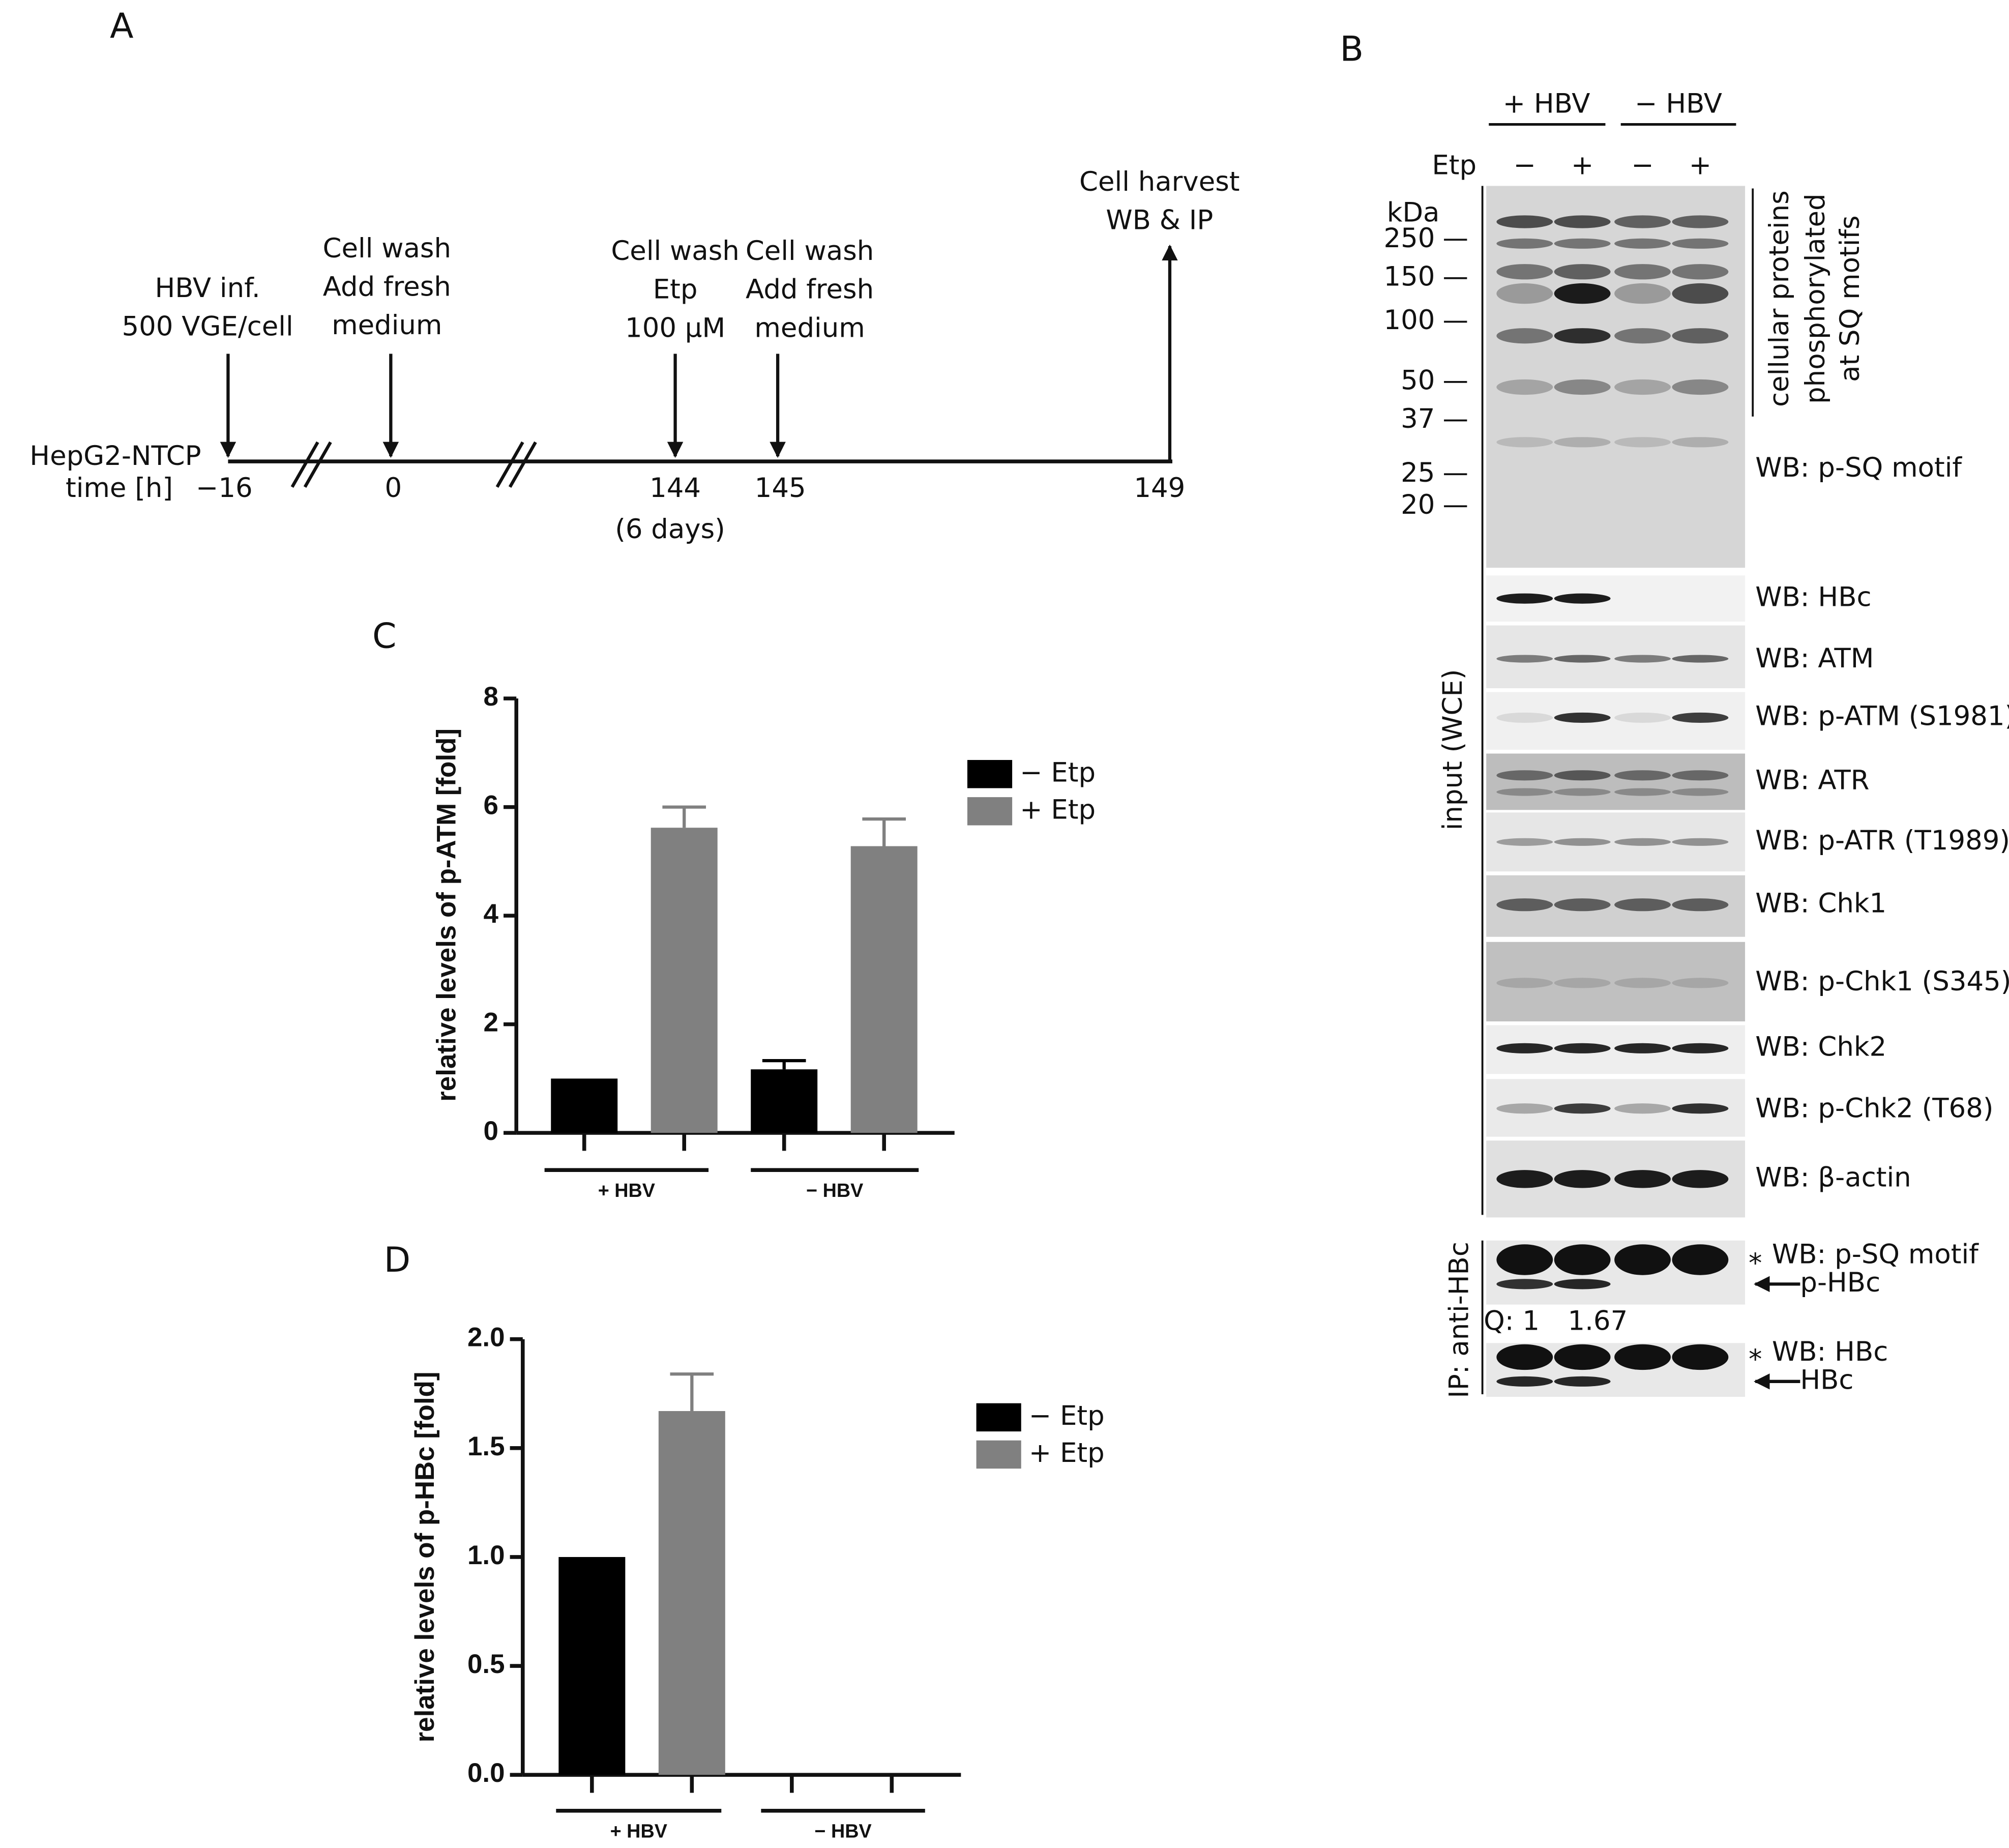  I want to click on blot-label: WB: ATM, so click(1814, 658).